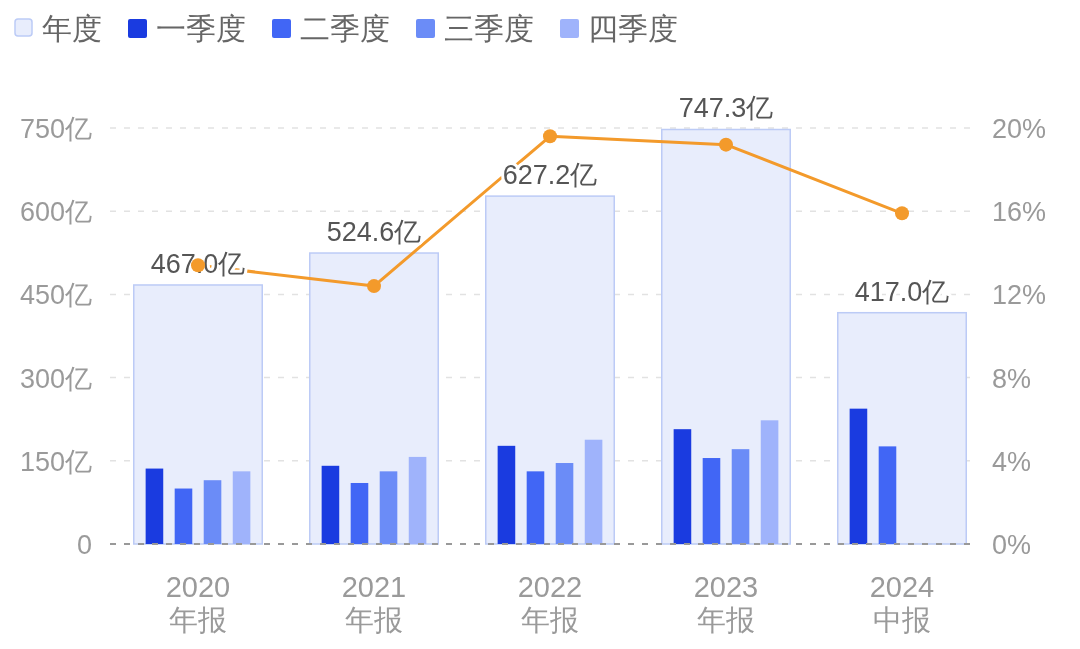 Image resolution: width=1080 pixels, height=649 pixels. What do you see at coordinates (374, 603) in the screenshot?
I see `x-tick-label: 2021 年报` at bounding box center [374, 603].